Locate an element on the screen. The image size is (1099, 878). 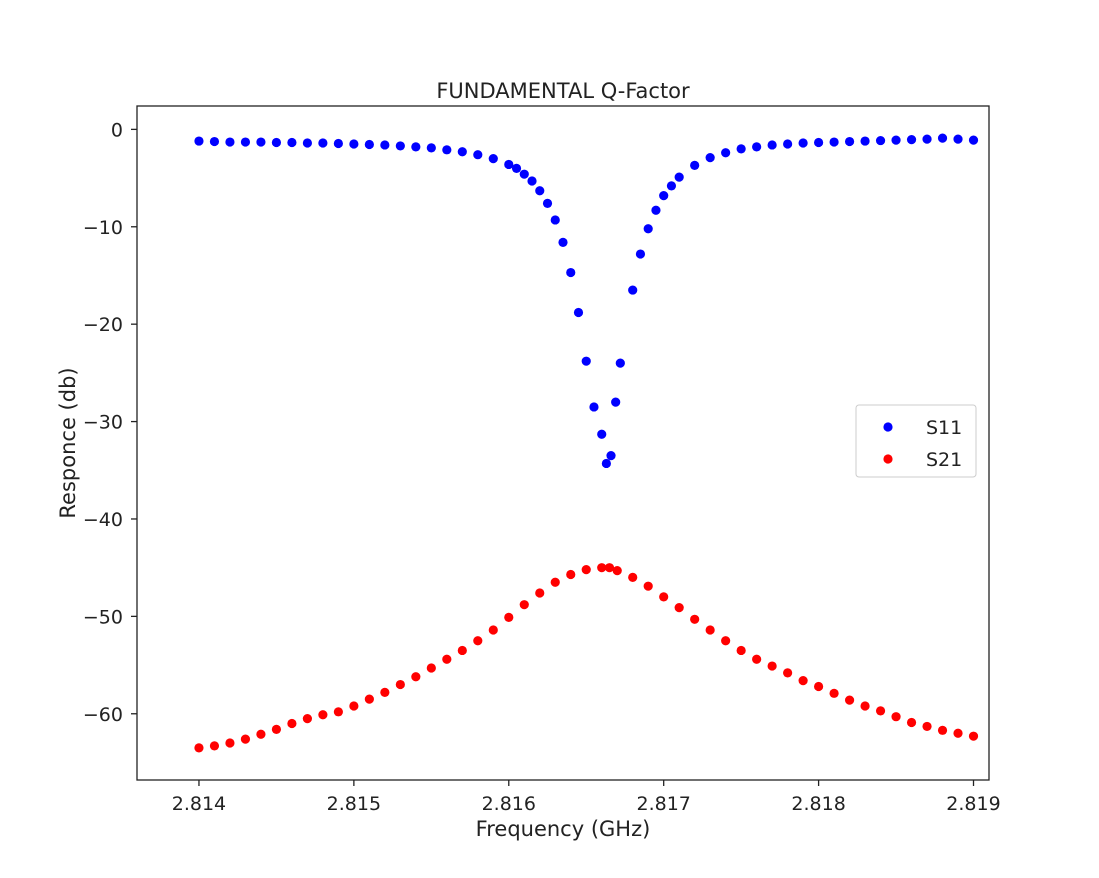
x-tick-label: 2.816 is located at coordinates (509, 804).